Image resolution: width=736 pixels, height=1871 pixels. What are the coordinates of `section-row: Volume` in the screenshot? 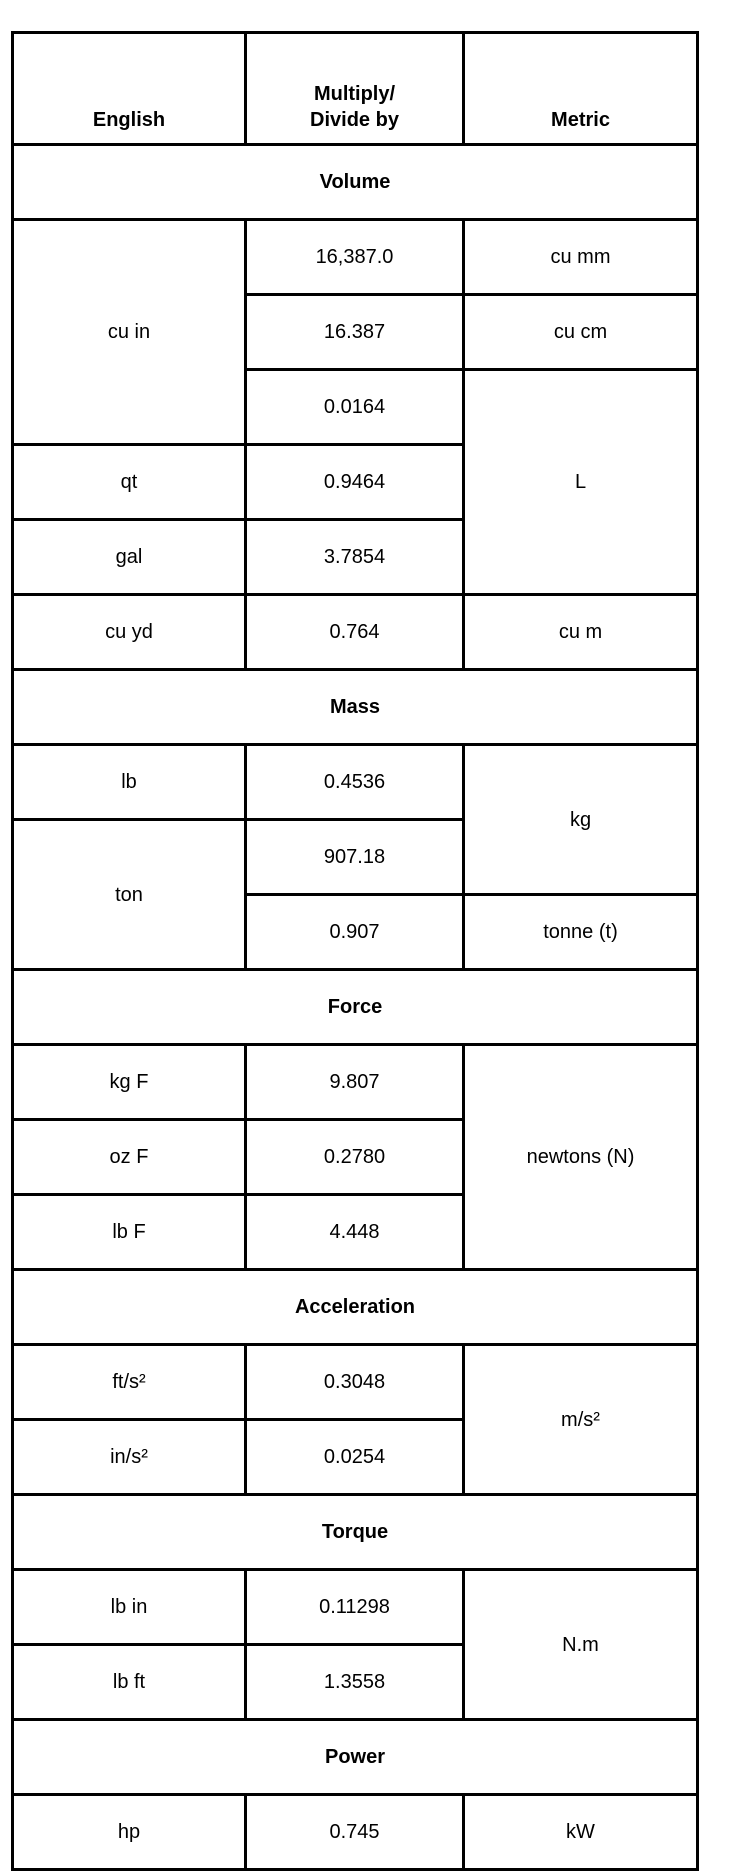 It's located at (355, 182).